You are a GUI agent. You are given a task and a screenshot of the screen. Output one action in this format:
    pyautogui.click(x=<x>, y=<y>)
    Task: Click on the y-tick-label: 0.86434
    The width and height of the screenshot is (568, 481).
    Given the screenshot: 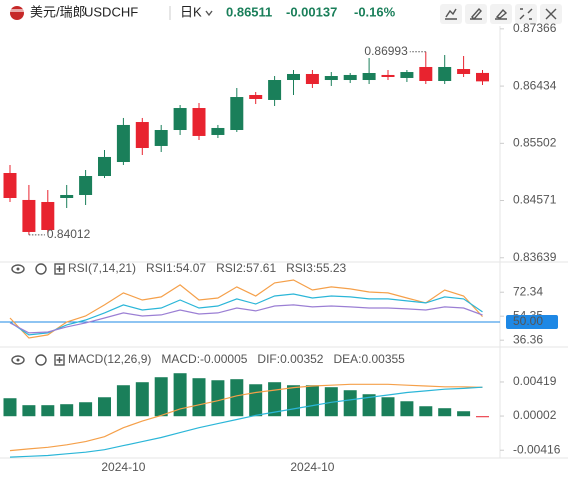 What is the action you would take?
    pyautogui.click(x=535, y=85)
    